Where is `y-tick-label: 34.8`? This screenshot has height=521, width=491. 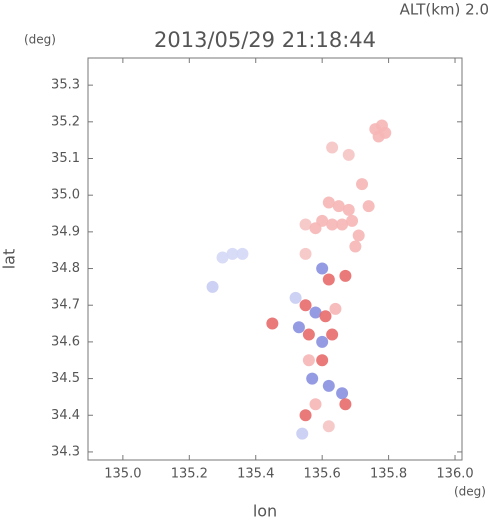 y-tick-label: 34.8 is located at coordinates (65, 268).